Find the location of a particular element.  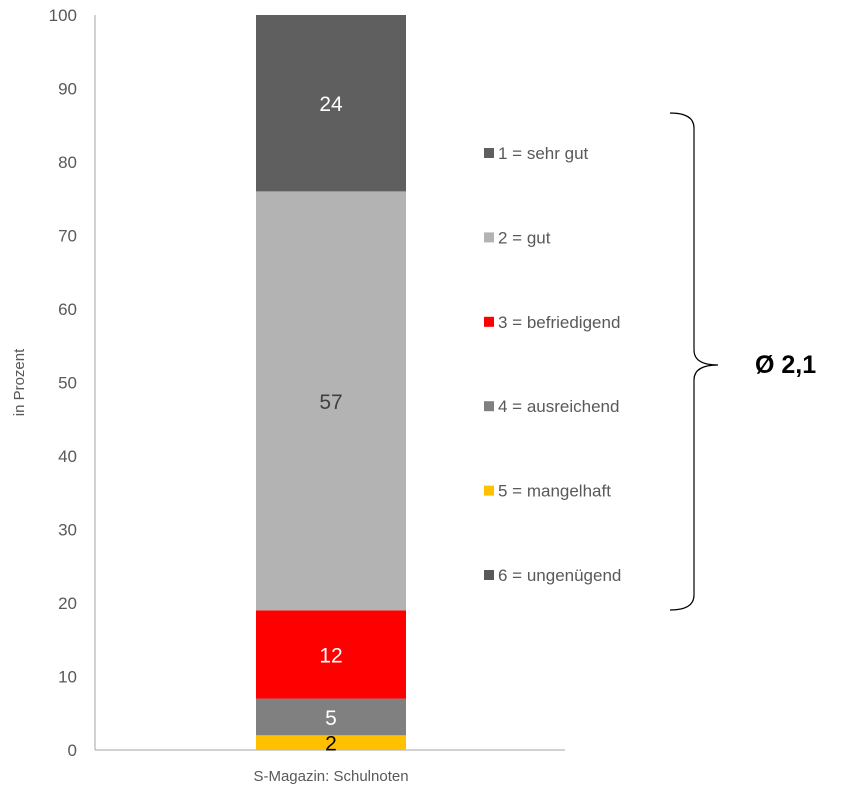

y-tick-label: 10 is located at coordinates (67, 677).